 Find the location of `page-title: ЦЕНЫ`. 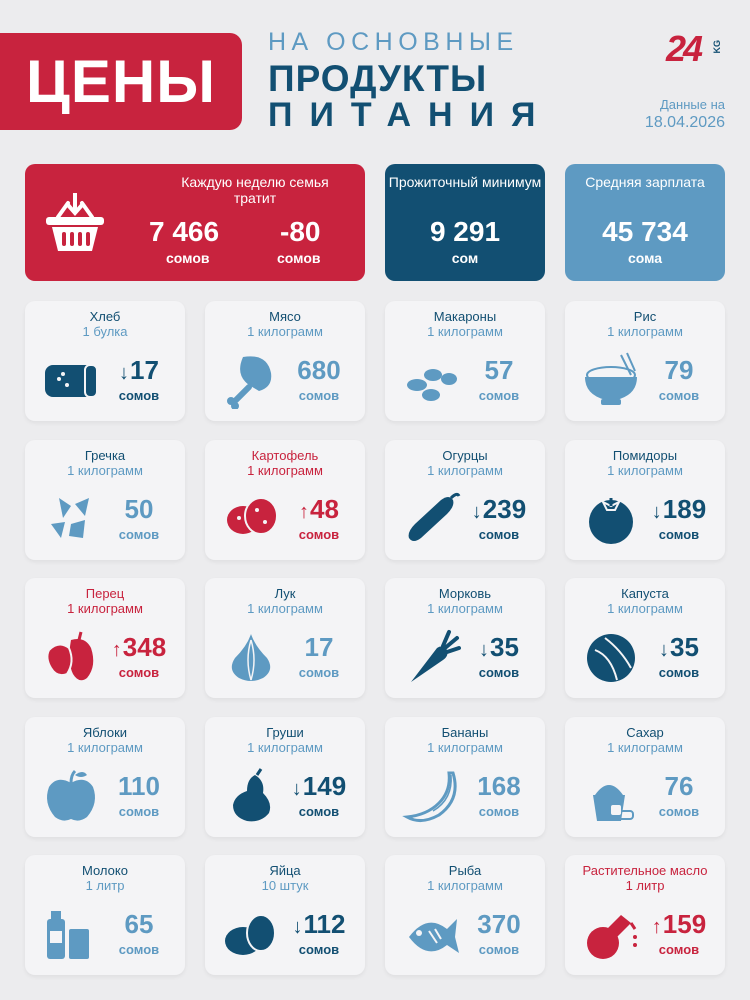

page-title: ЦЕНЫ is located at coordinates (121, 81).